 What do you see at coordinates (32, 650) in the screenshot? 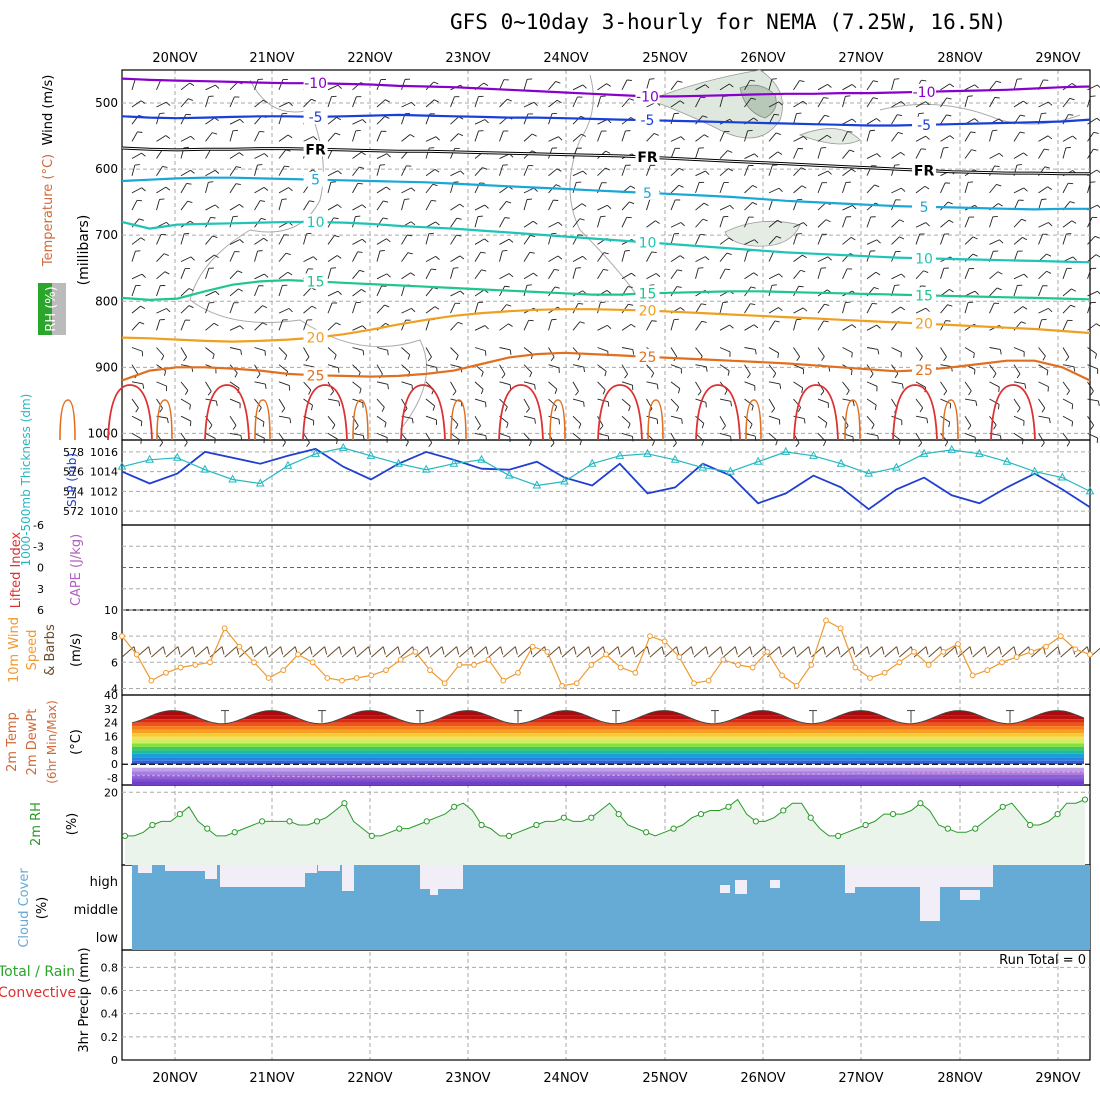
I see `wind10-speed-label: Speed` at bounding box center [32, 650].